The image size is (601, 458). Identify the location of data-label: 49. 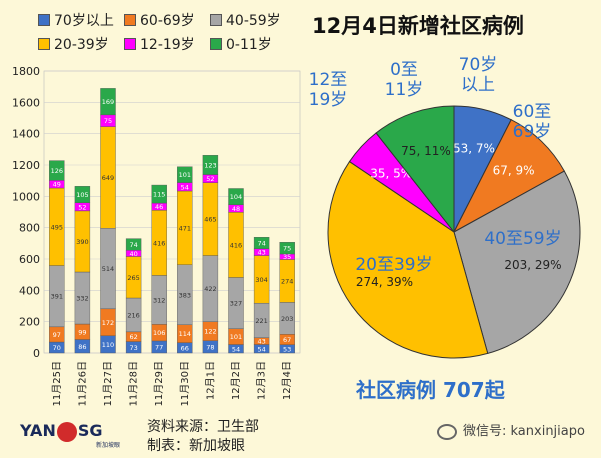
(57, 185).